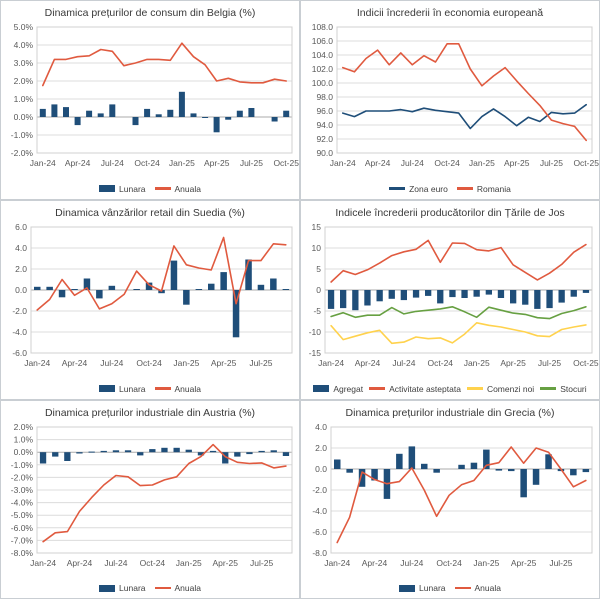  Describe the element at coordinates (21, 290) in the screenshot. I see `svg-text: 0.0` at that location.